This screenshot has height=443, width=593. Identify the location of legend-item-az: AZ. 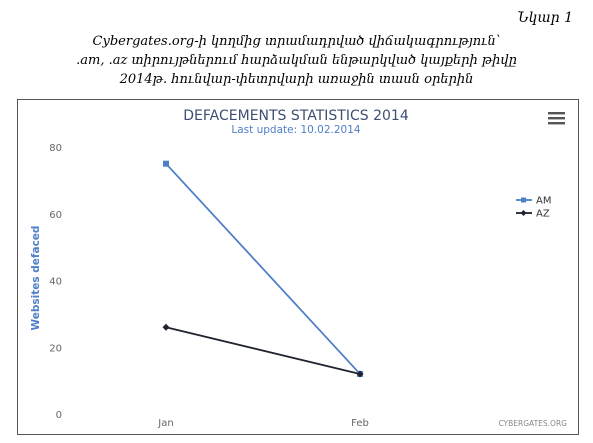
(533, 214).